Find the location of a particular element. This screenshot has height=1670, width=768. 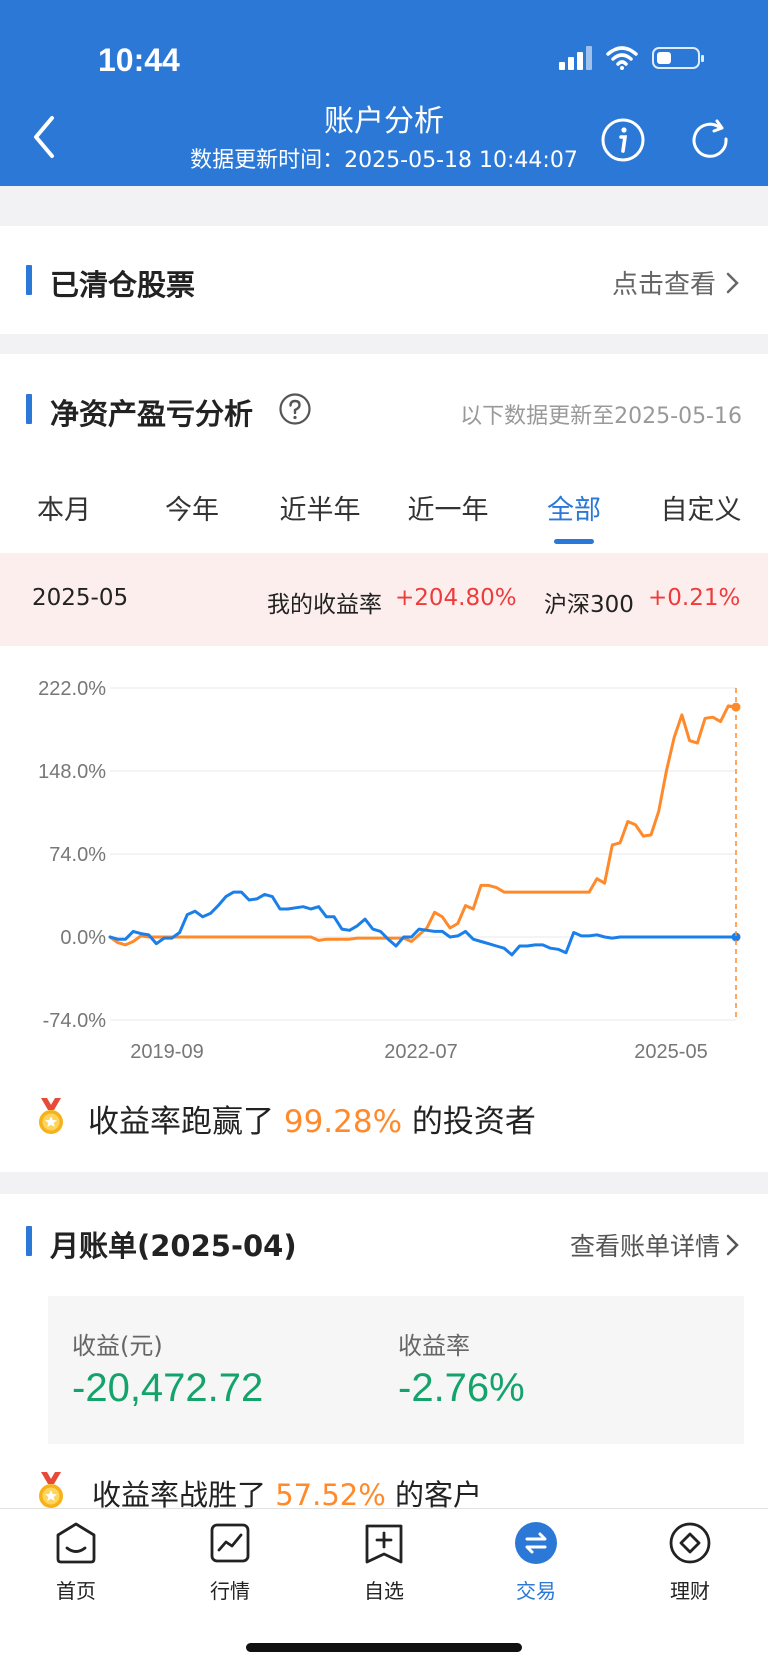

tabbar-trade-label: 交易 is located at coordinates (536, 1591).